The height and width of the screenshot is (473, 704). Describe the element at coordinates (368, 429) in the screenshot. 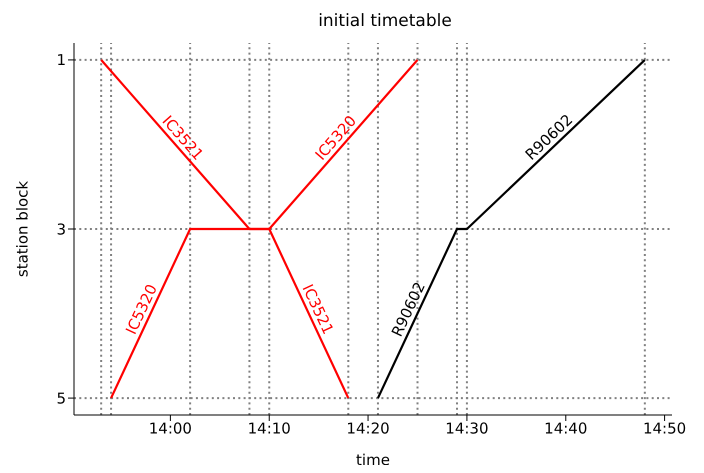

I see `x-tick-label: 14:20` at that location.